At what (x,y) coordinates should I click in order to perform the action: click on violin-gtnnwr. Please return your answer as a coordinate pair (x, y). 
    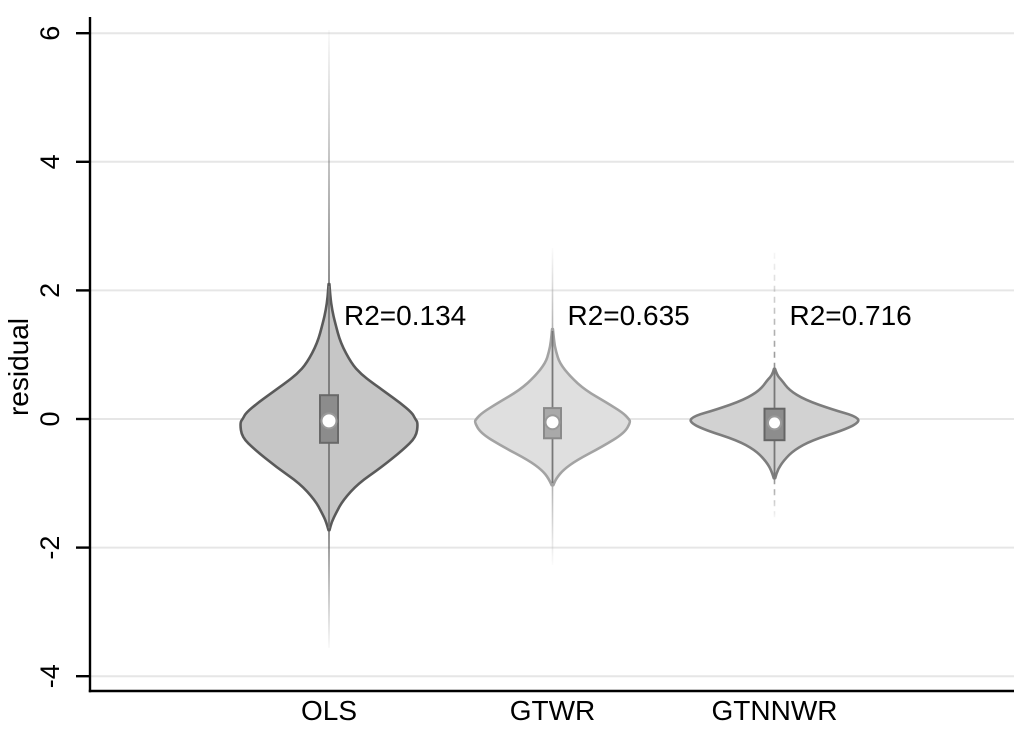
    Looking at the image, I should click on (774, 383).